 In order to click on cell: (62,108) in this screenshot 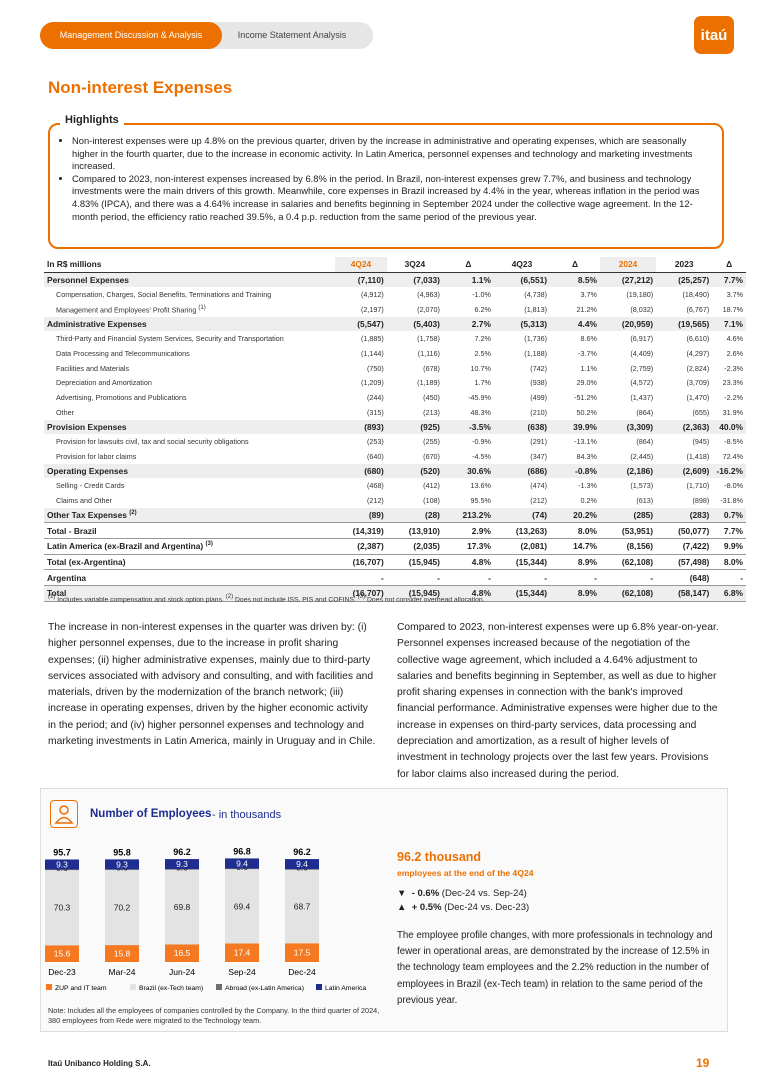, I will do `click(628, 561)`.